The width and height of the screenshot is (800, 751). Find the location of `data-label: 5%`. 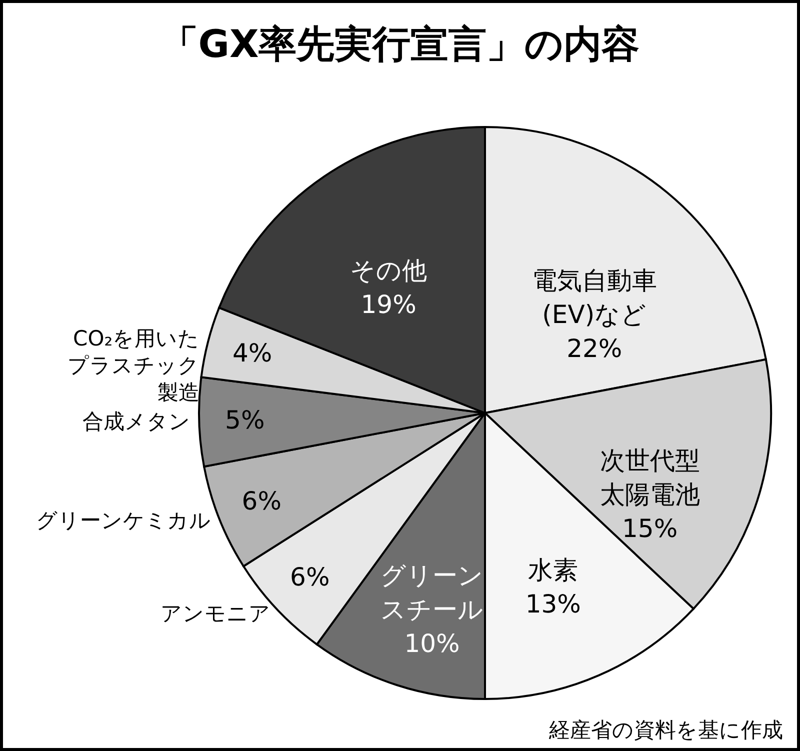

data-label: 5% is located at coordinates (245, 420).